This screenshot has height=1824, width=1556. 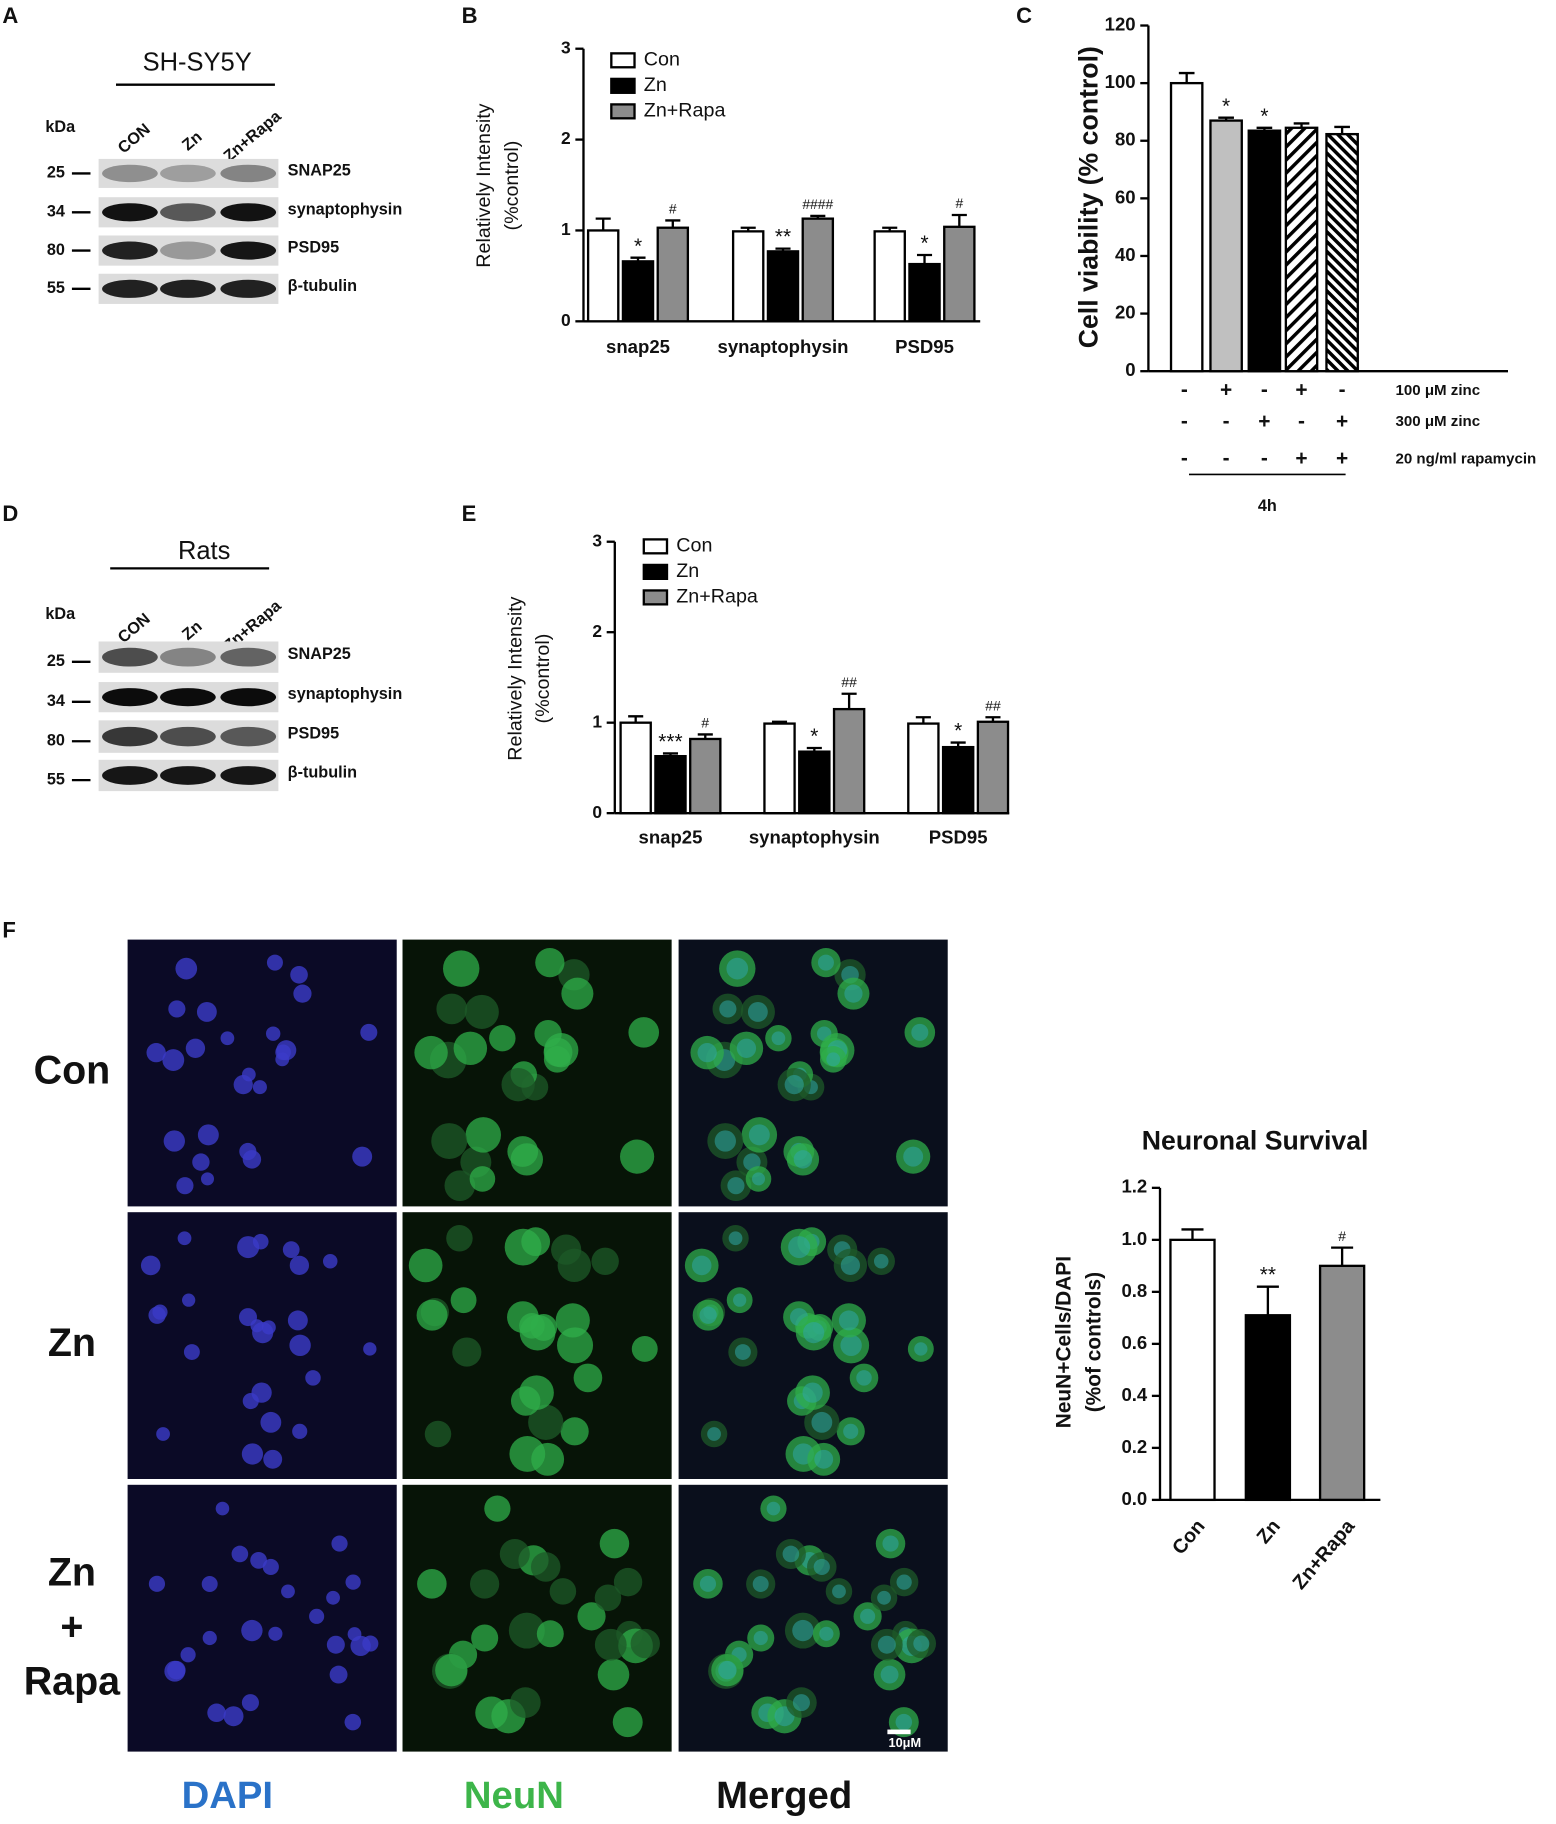 What do you see at coordinates (623, 60) in the screenshot?
I see `legend-swatch` at bounding box center [623, 60].